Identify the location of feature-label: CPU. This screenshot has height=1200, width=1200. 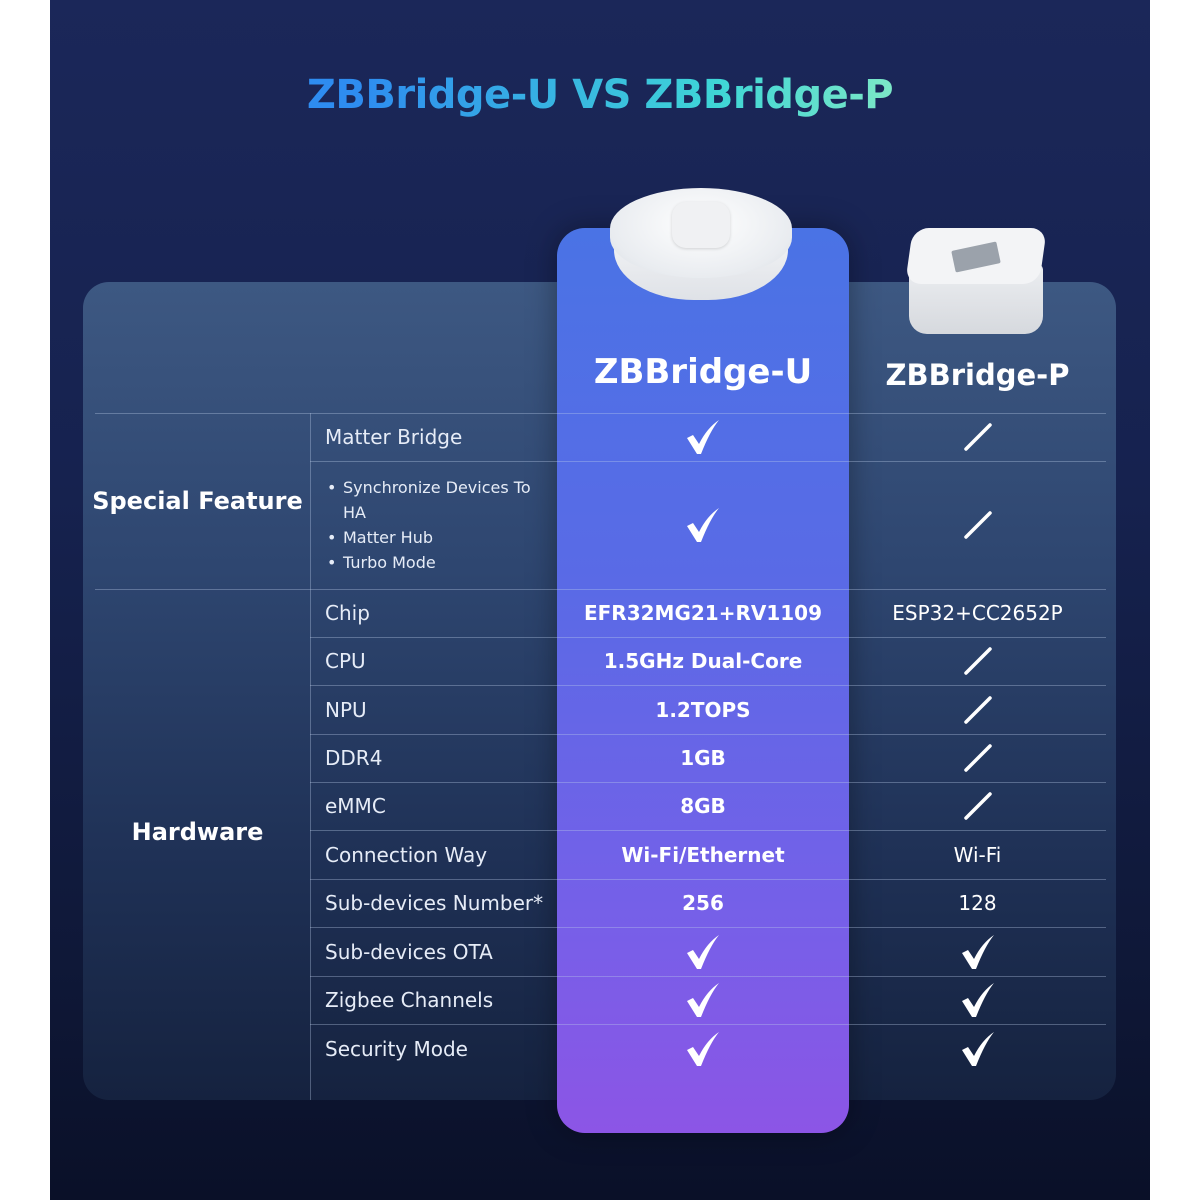
(345, 661).